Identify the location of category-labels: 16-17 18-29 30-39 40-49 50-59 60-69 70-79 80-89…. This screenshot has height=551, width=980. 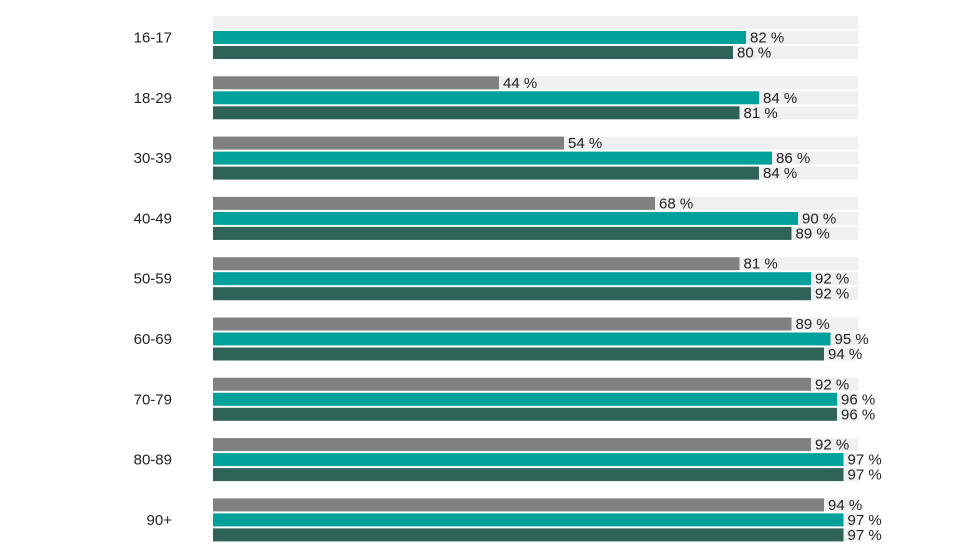
(153, 279).